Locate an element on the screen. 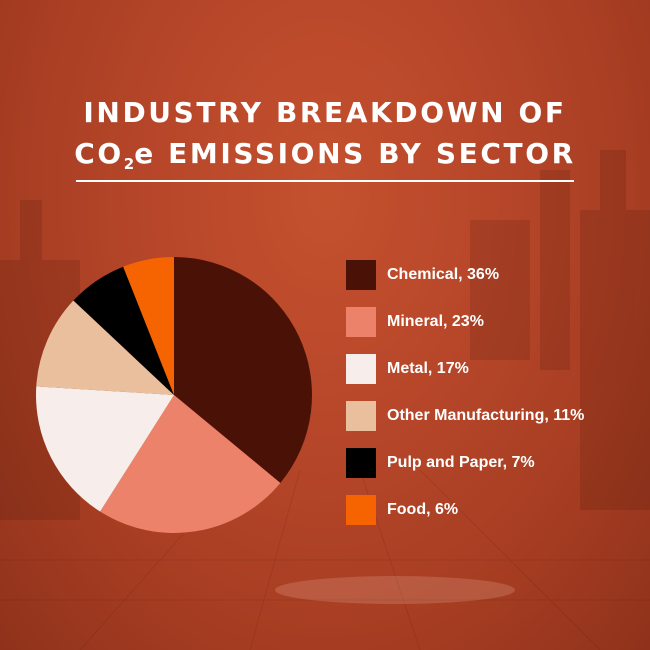 This screenshot has height=650, width=650. pie-slice-other-manufacturing is located at coordinates (105, 347).